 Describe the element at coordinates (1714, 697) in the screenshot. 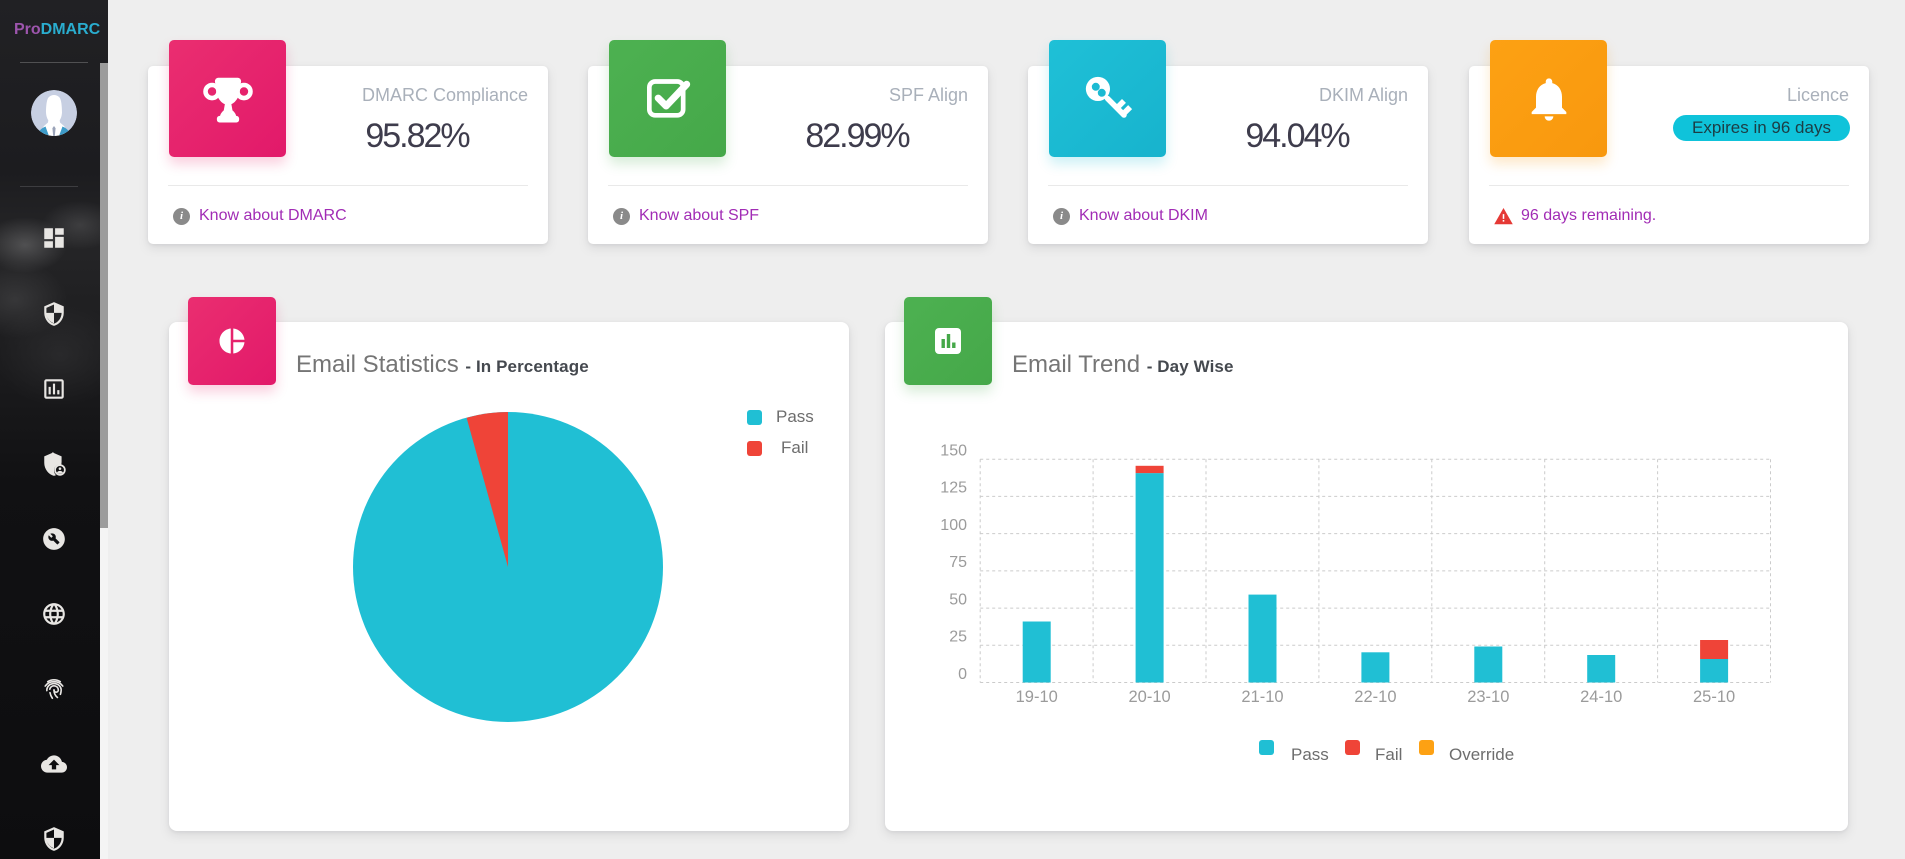

I see `svg-text: 25-10` at that location.